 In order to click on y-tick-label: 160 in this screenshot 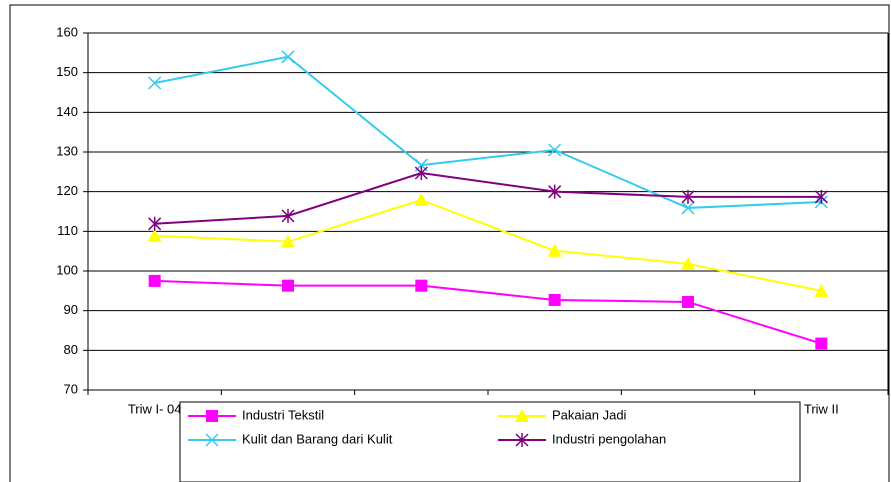, I will do `click(67, 31)`.